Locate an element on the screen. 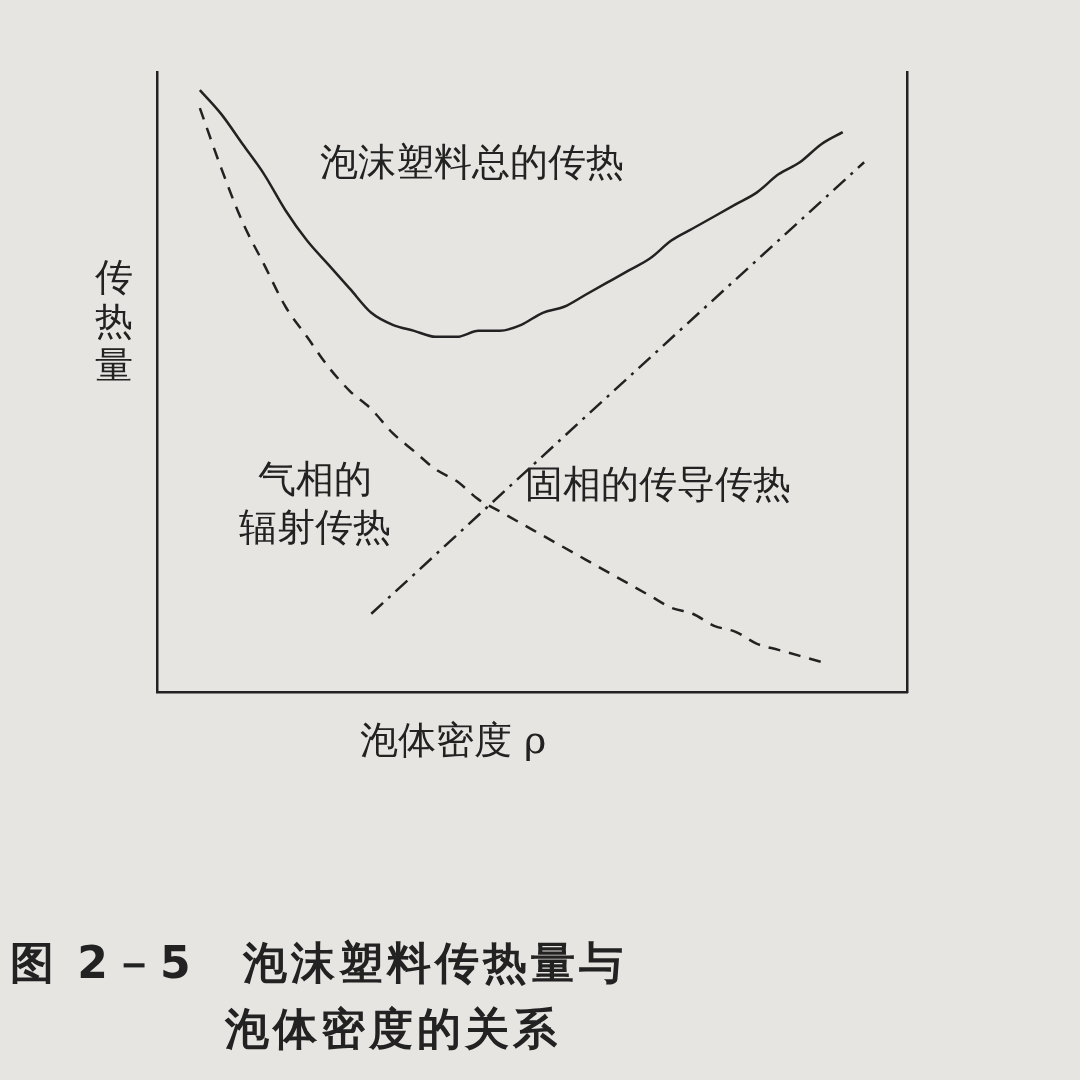 Image resolution: width=1080 pixels, height=1080 pixels. series-label: 固相的传导传热 is located at coordinates (657, 484).